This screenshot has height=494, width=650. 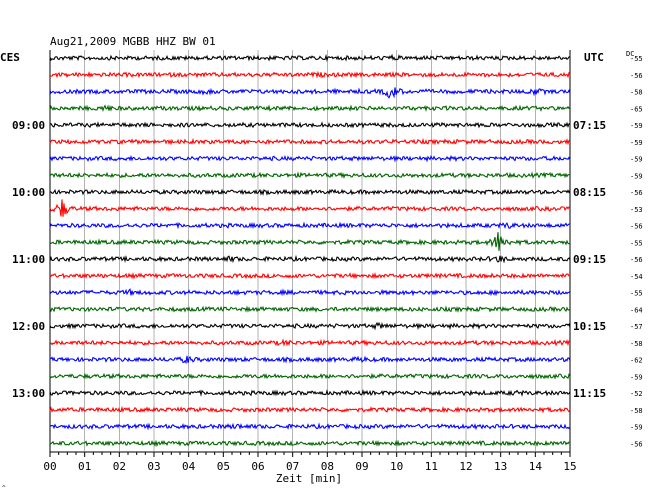 What do you see at coordinates (189, 466) in the screenshot?
I see `x-tick-label: 04` at bounding box center [189, 466].